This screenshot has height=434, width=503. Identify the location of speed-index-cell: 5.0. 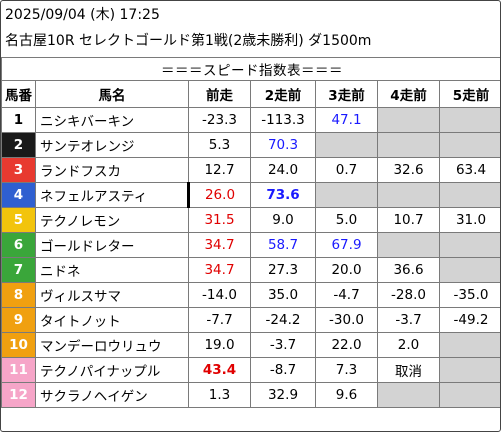
(346, 220).